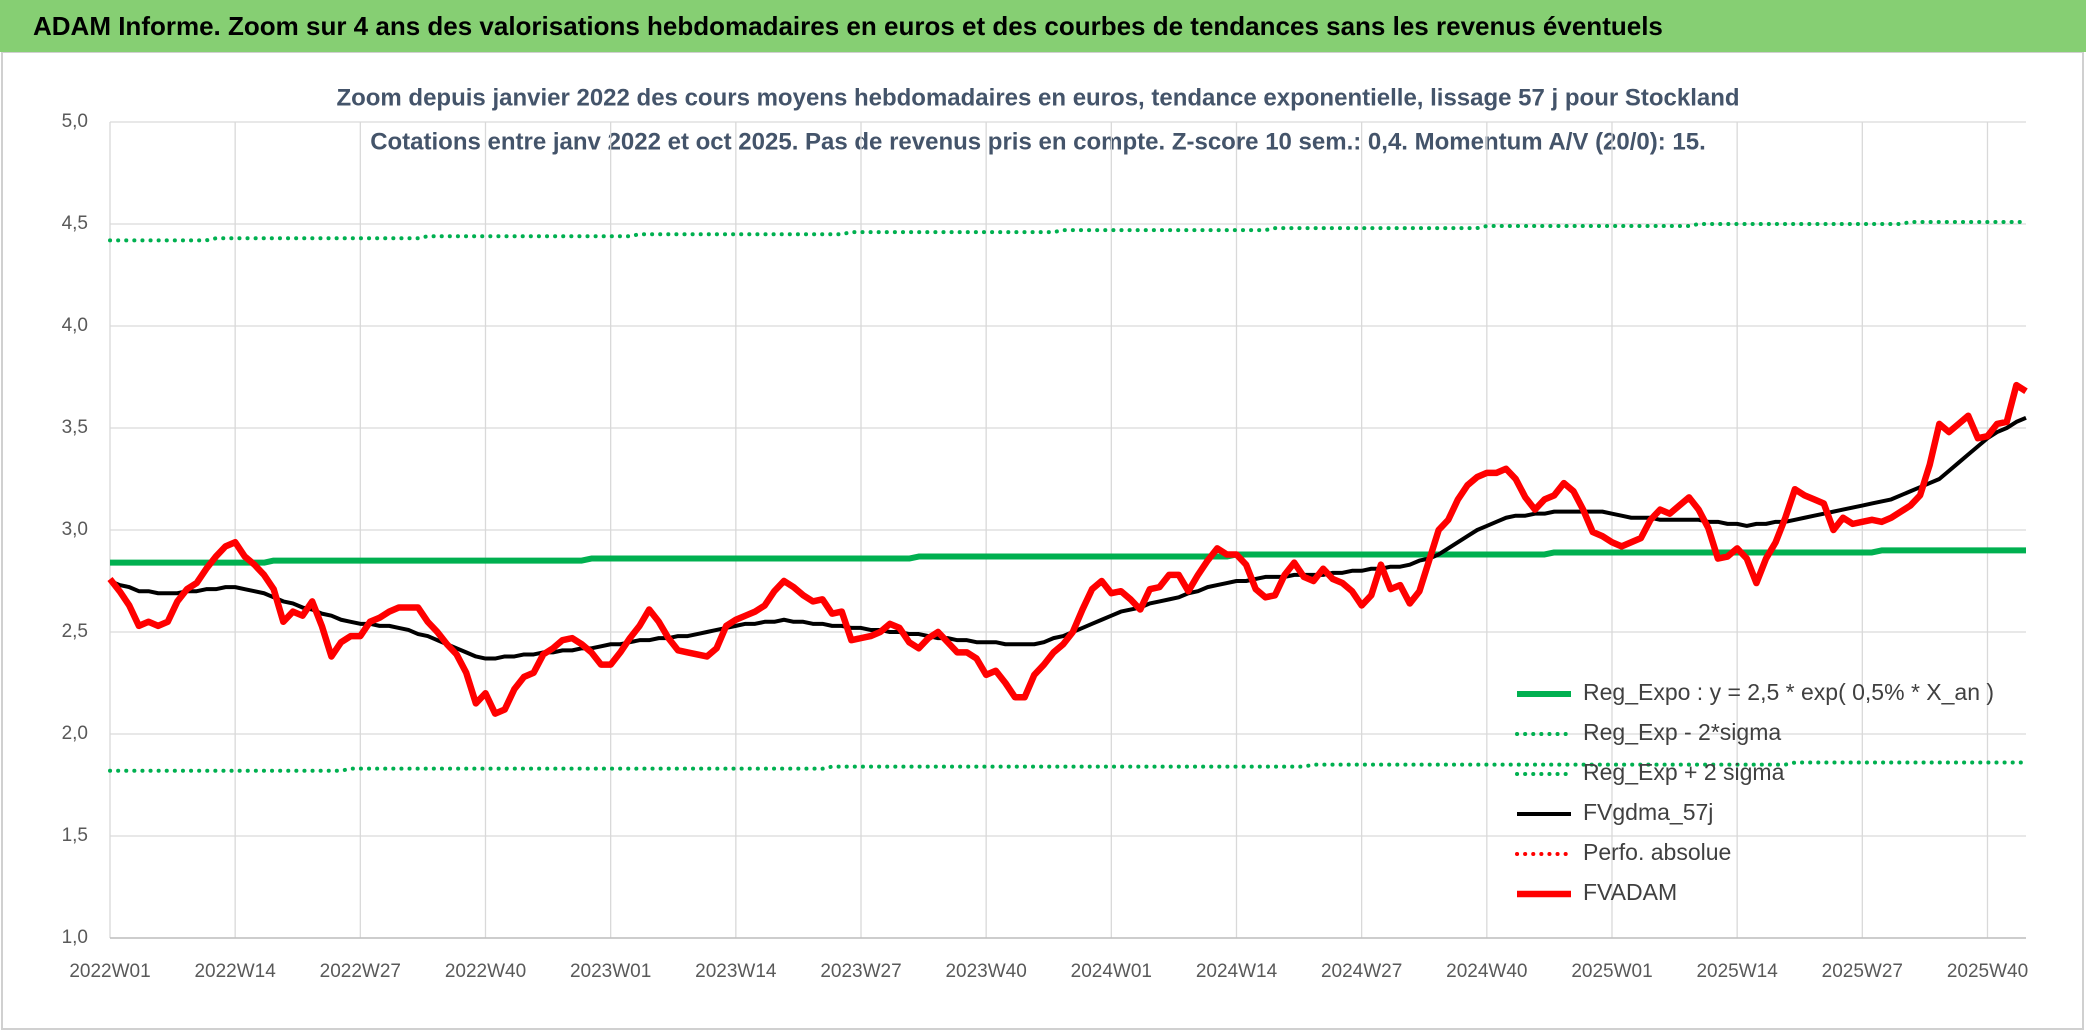 The image size is (2086, 1036). Describe the element at coordinates (736, 971) in the screenshot. I see `x-tick-label: 2023W14` at that location.